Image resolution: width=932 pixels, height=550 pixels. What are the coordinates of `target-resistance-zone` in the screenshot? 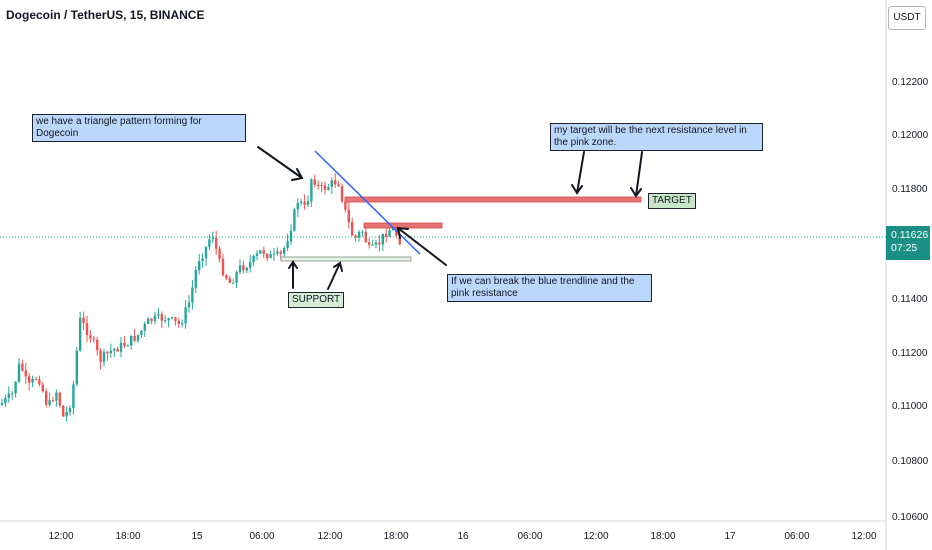 It's located at (493, 199).